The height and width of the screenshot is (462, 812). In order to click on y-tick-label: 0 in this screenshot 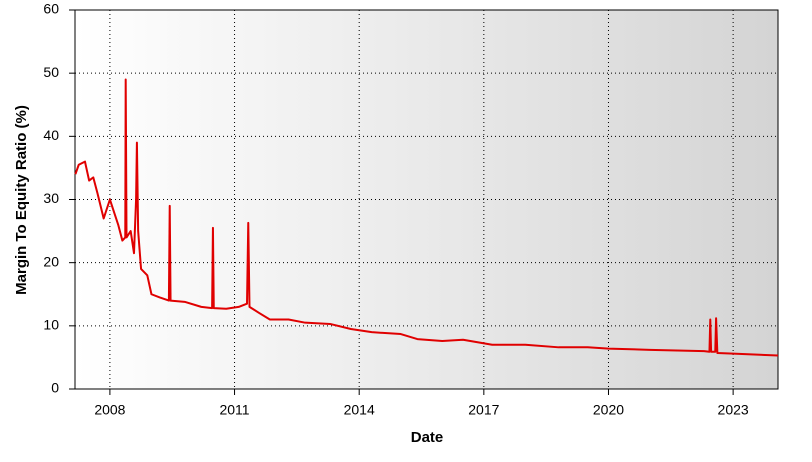, I will do `click(55, 388)`.